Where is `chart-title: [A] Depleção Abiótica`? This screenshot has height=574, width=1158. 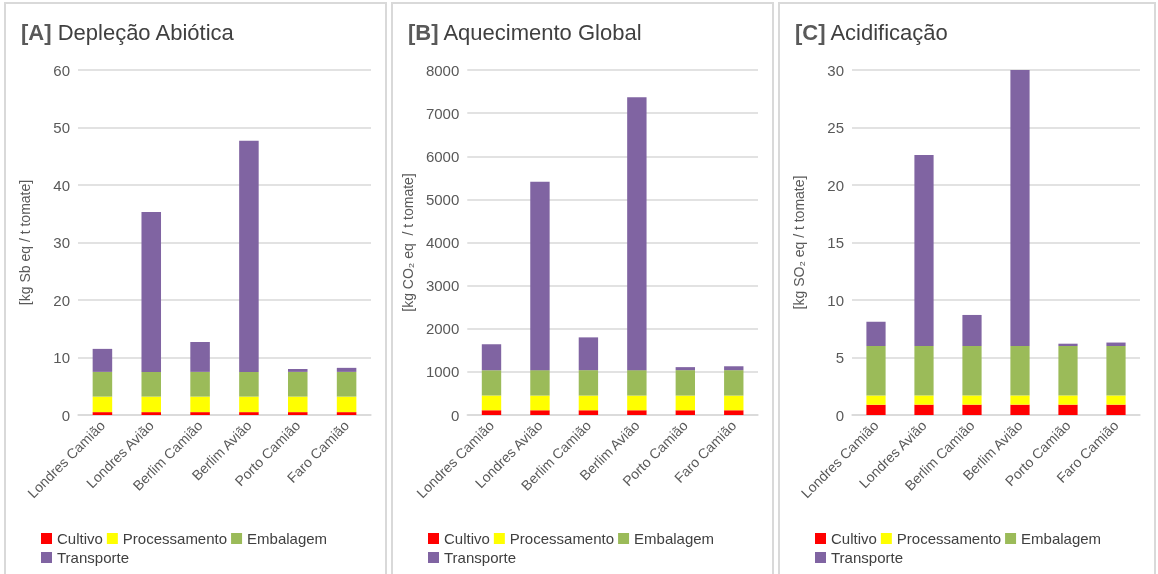
chart-title: [A] Depleção Abiótica is located at coordinates (128, 32).